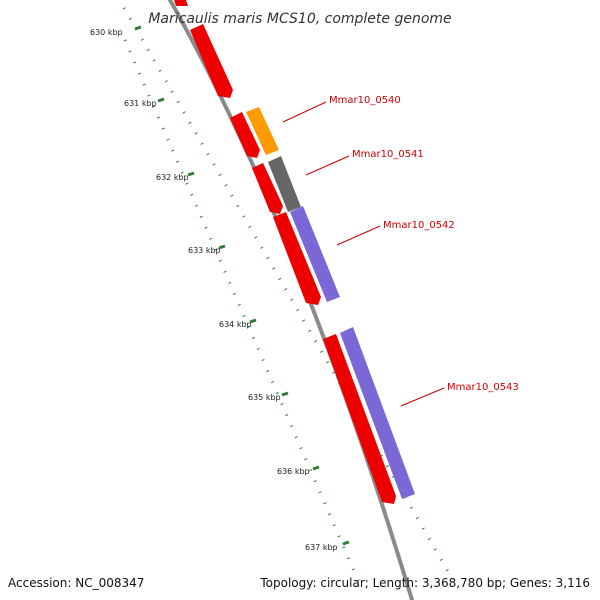 Image resolution: width=600 pixels, height=600 pixels. What do you see at coordinates (483, 387) in the screenshot?
I see `gene-label-0543: Mmar10_0543` at bounding box center [483, 387].